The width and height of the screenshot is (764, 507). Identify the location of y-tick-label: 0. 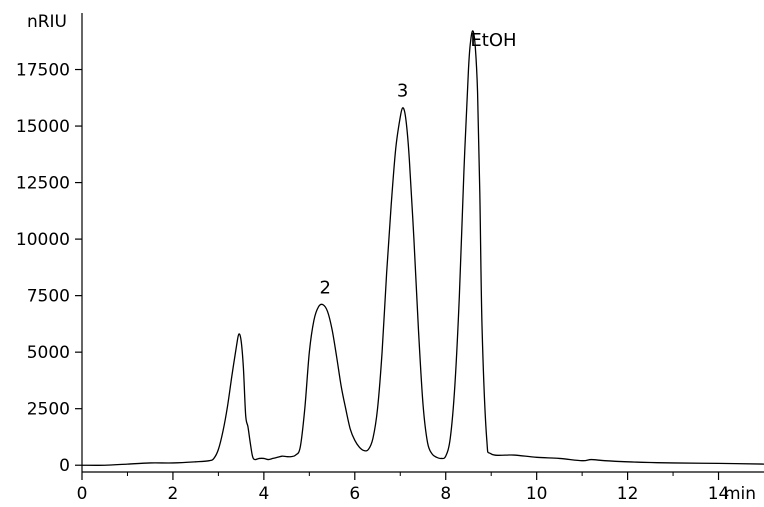
(64, 466).